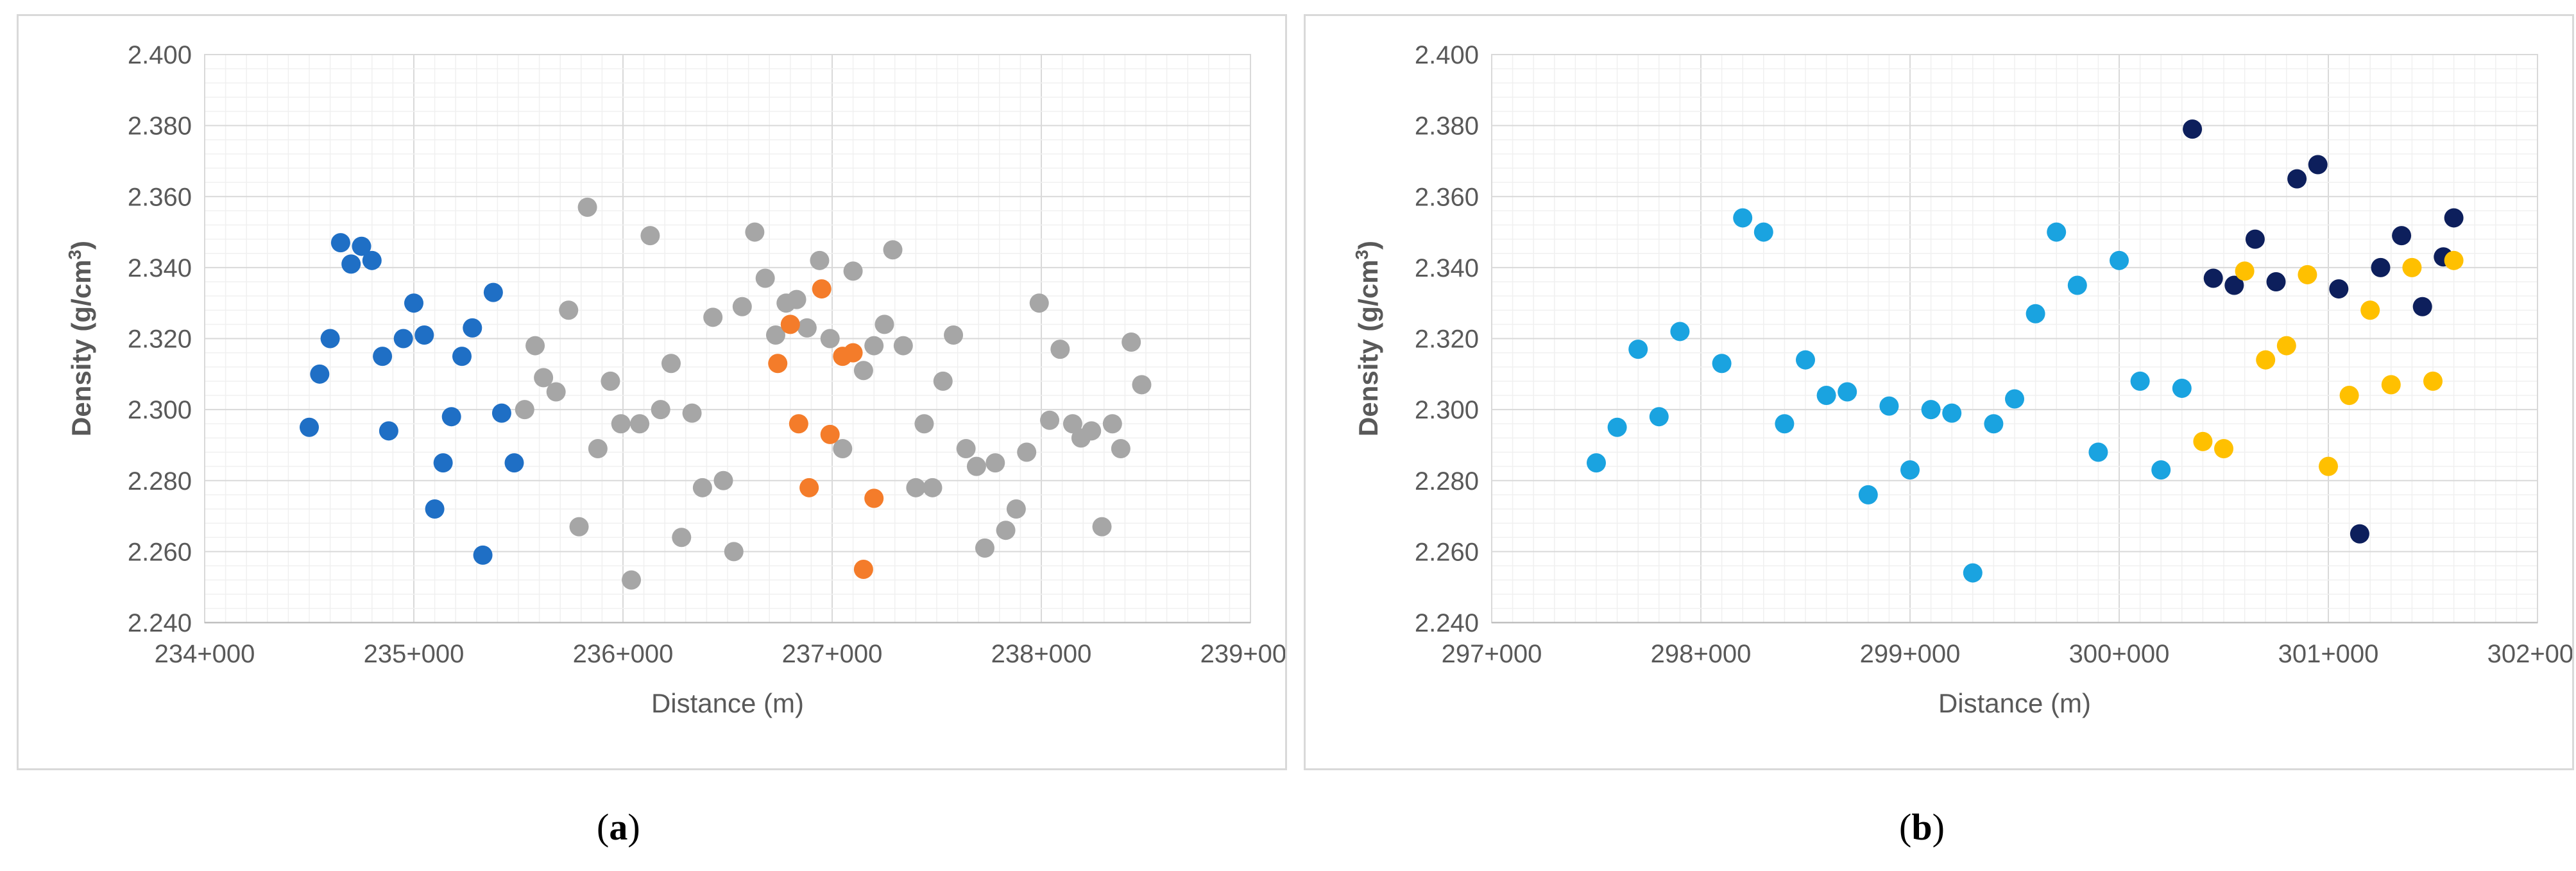 Image resolution: width=2576 pixels, height=871 pixels. Describe the element at coordinates (205, 654) in the screenshot. I see `x-tick-label: 234+000` at that location.